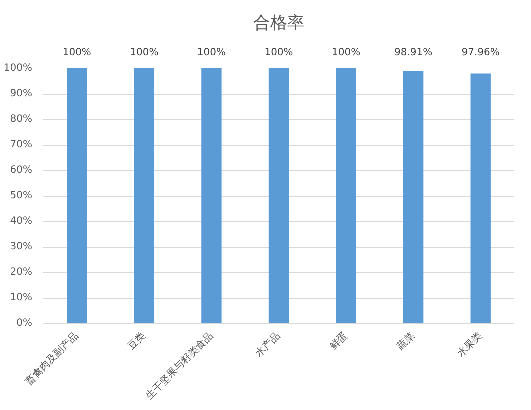 The image size is (531, 410). What do you see at coordinates (481, 53) in the screenshot?
I see `data-label: 97.96%` at bounding box center [481, 53].